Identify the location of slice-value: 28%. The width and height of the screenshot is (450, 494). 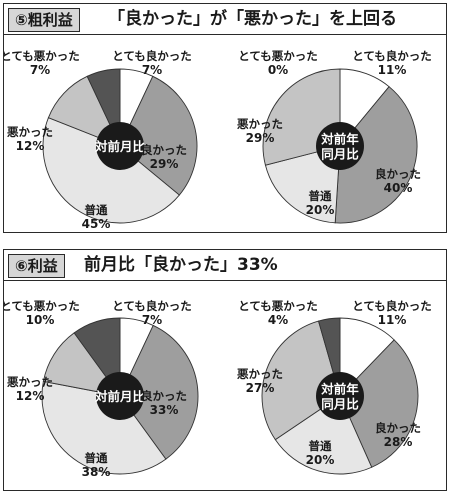
(398, 442).